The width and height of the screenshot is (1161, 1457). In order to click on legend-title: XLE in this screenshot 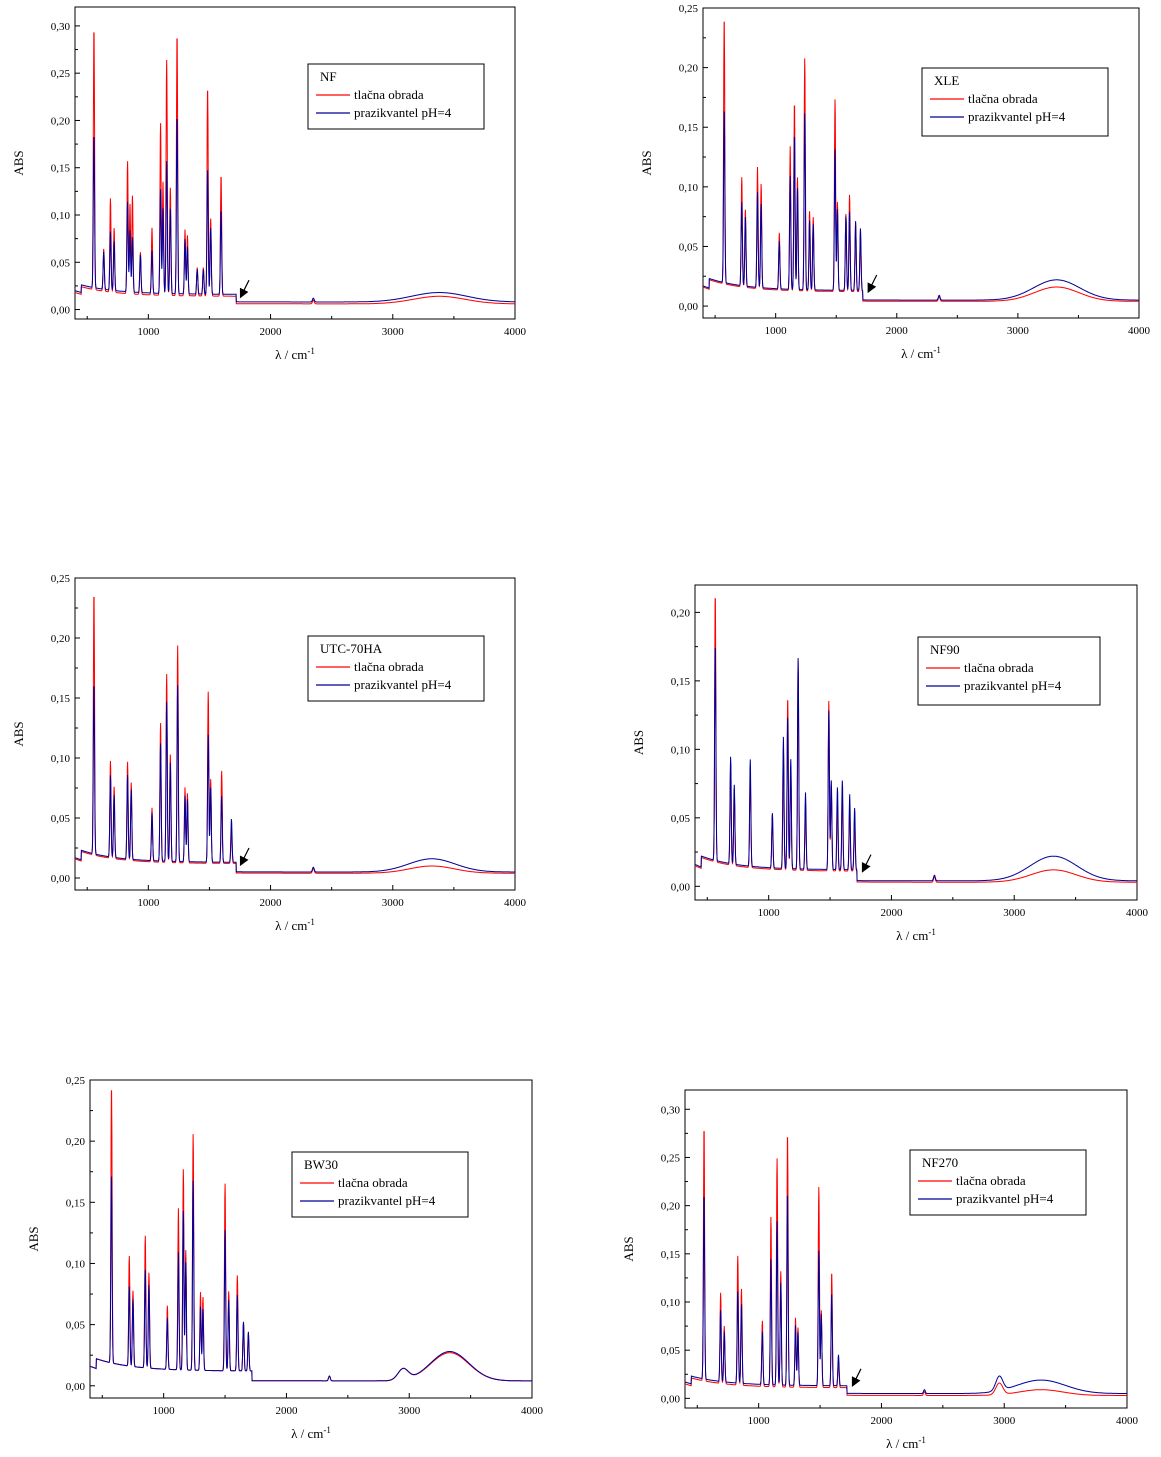, I will do `click(946, 80)`.